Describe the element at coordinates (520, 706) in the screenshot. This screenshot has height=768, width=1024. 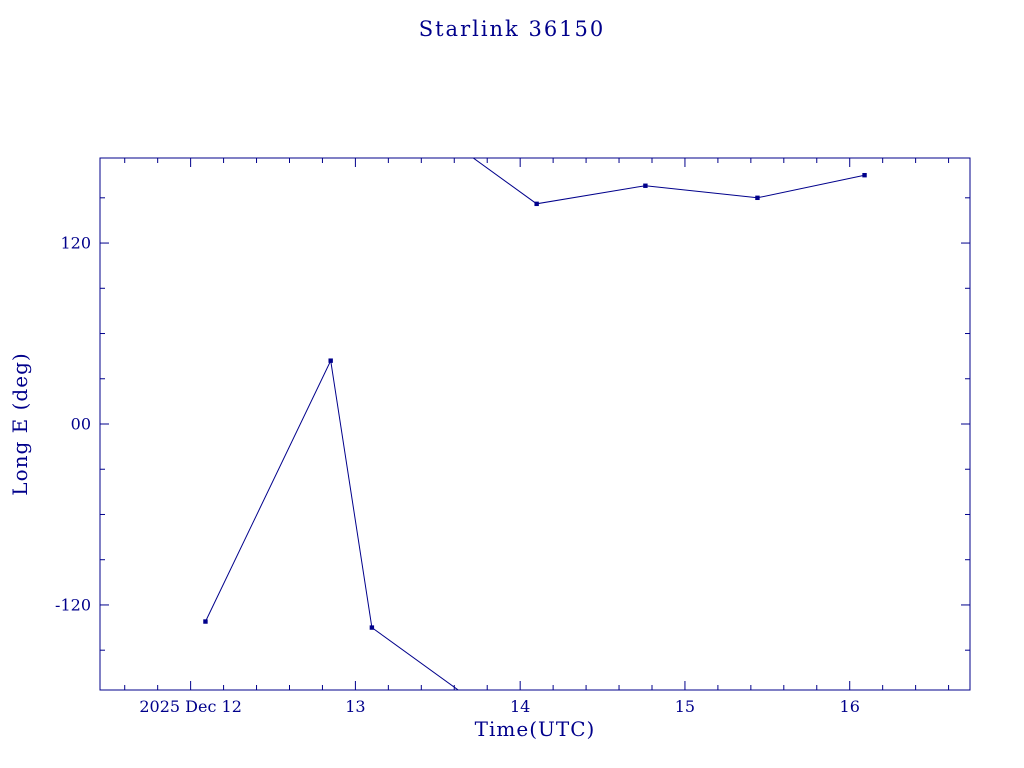
I see `x-tick-label: 14` at that location.